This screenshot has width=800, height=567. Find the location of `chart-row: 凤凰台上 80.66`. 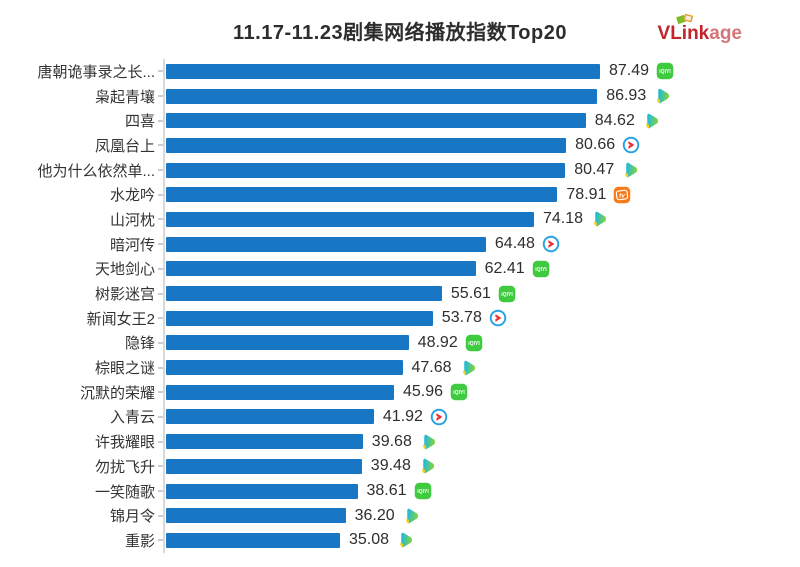

chart-row: 凤凰台上 80.66 is located at coordinates (400, 145).